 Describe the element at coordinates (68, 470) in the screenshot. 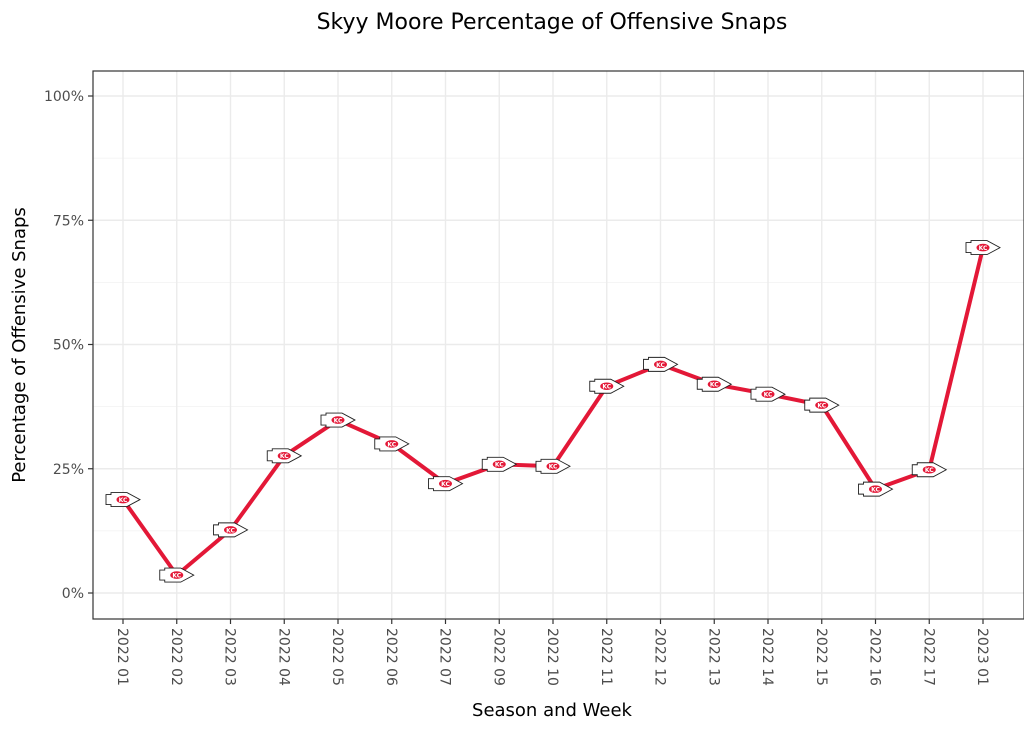

I see `y-tick-label: 25%` at that location.